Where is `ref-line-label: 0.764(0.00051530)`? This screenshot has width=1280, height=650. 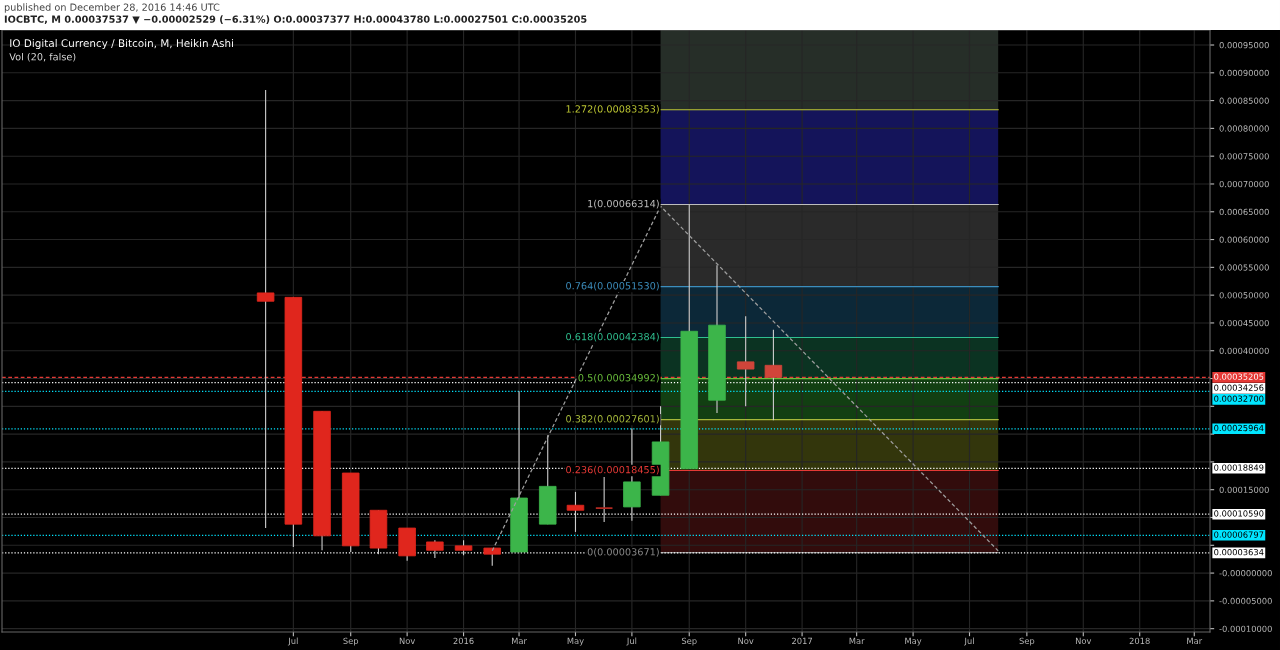
ref-line-label: 0.764(0.00051530) is located at coordinates (612, 286).